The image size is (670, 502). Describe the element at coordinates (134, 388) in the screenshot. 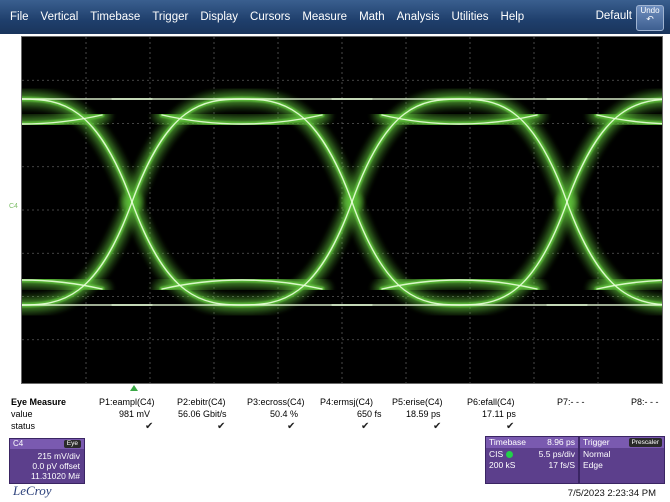

I see `trigger-position-icon` at that location.